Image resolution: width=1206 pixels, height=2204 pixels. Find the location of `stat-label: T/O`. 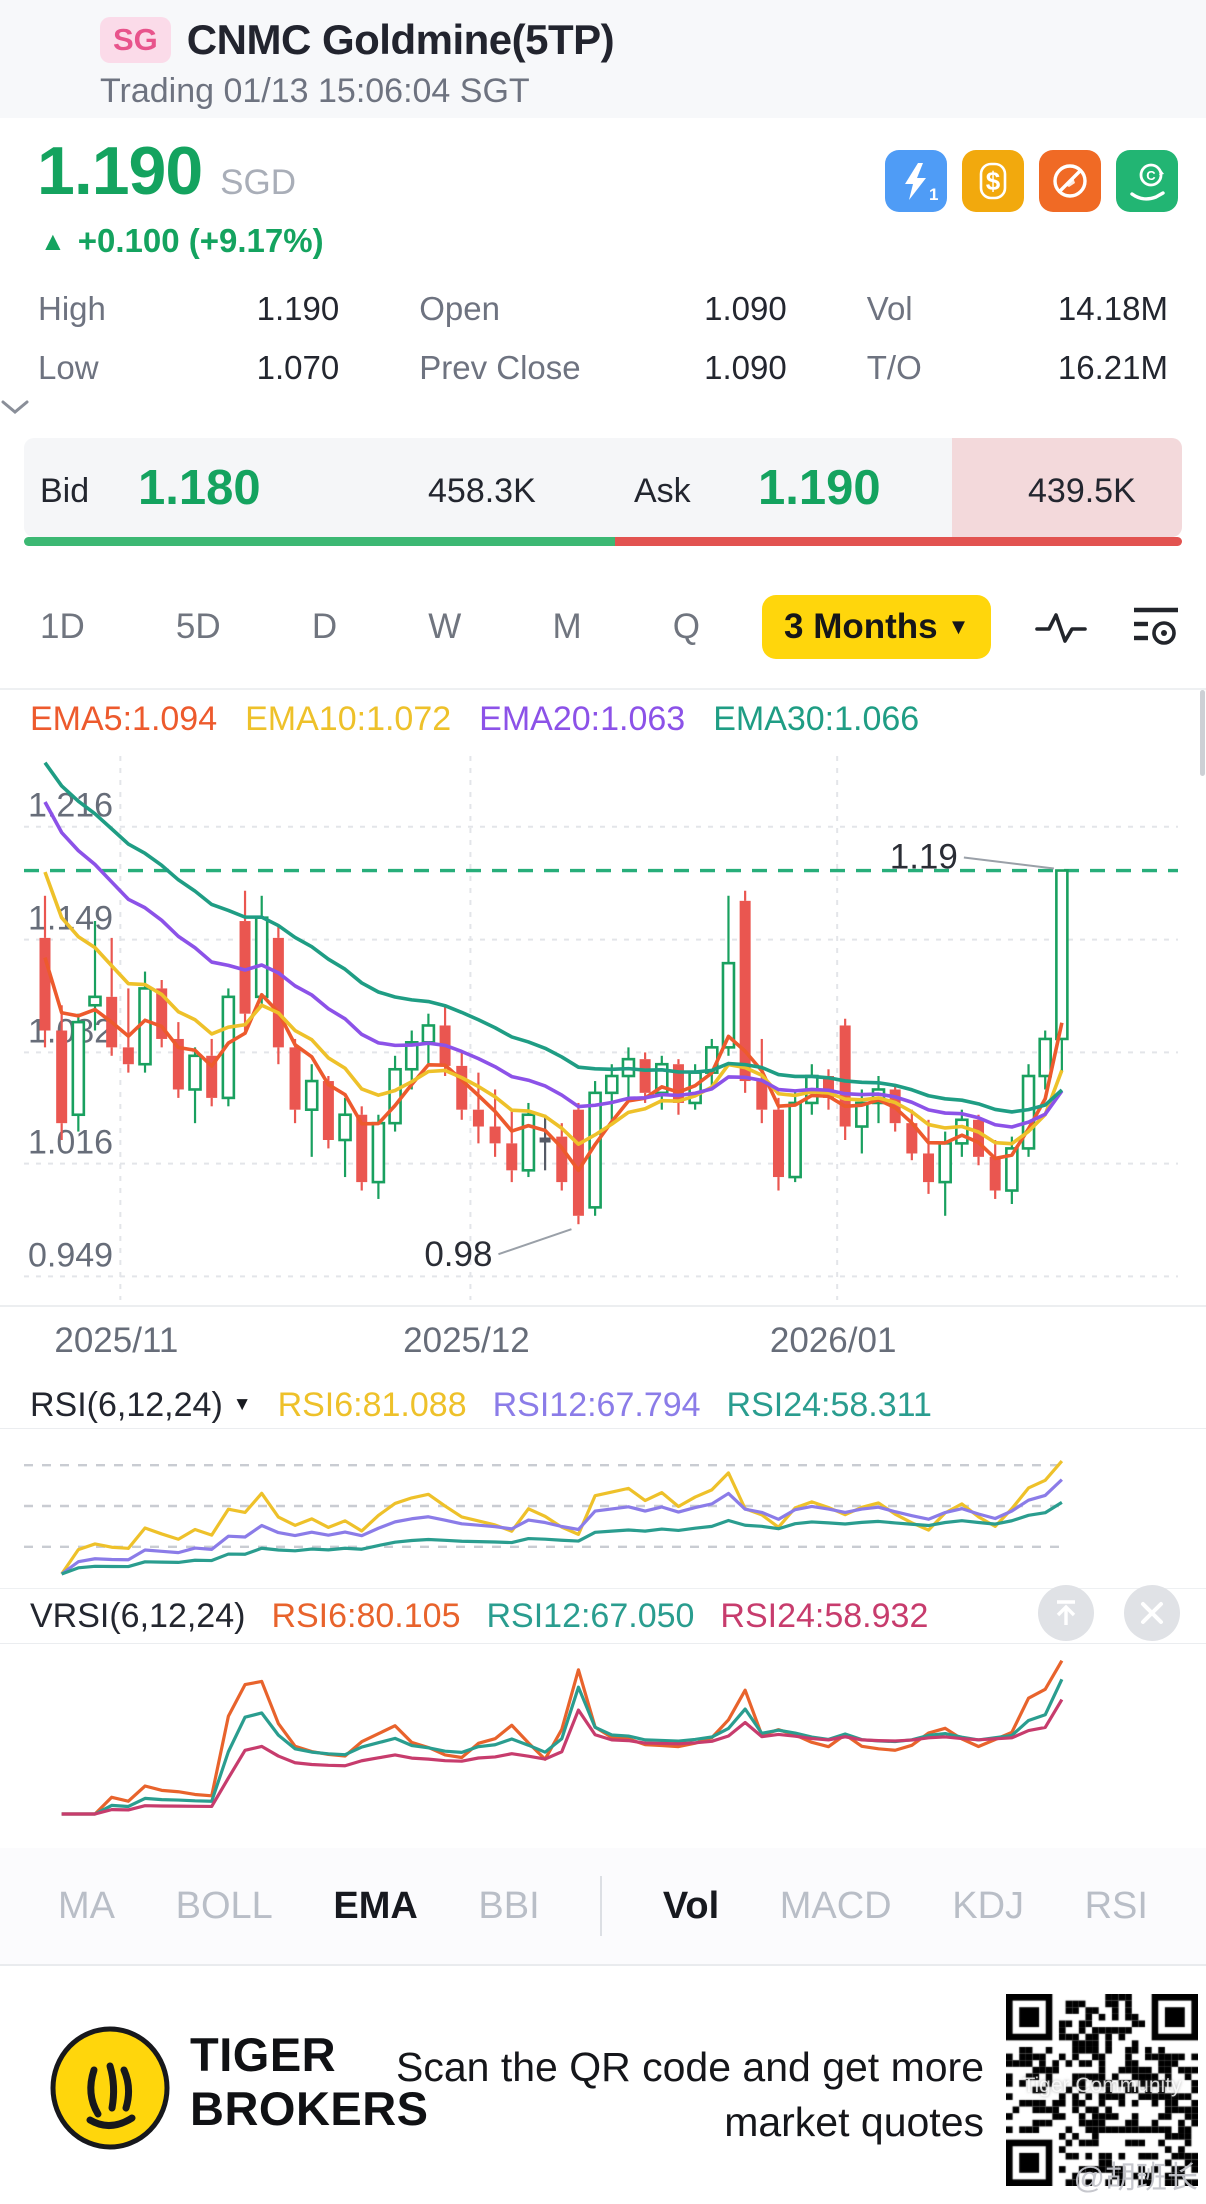

stat-label: T/O is located at coordinates (894, 367).